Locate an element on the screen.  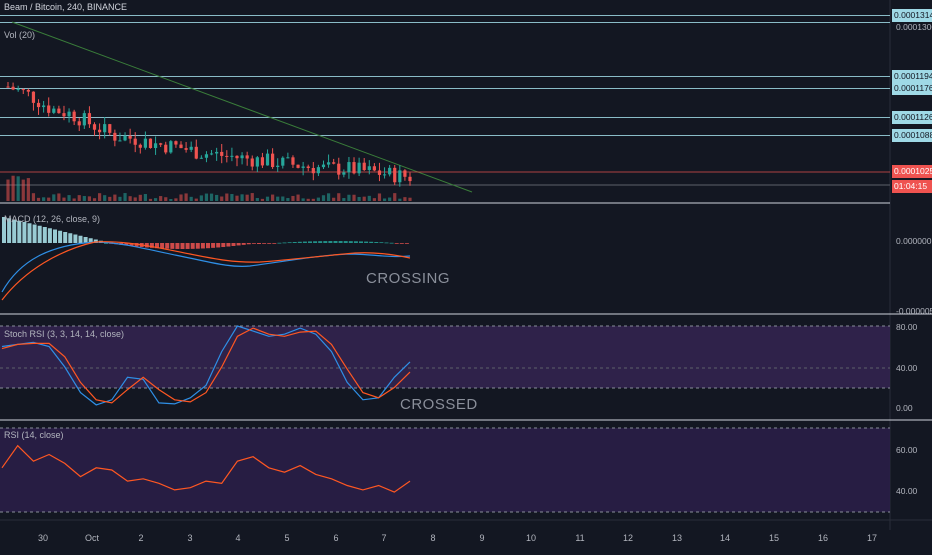
stoch-label: Stoch RSI (3, 3, 14, 14, close) is located at coordinates (64, 334).